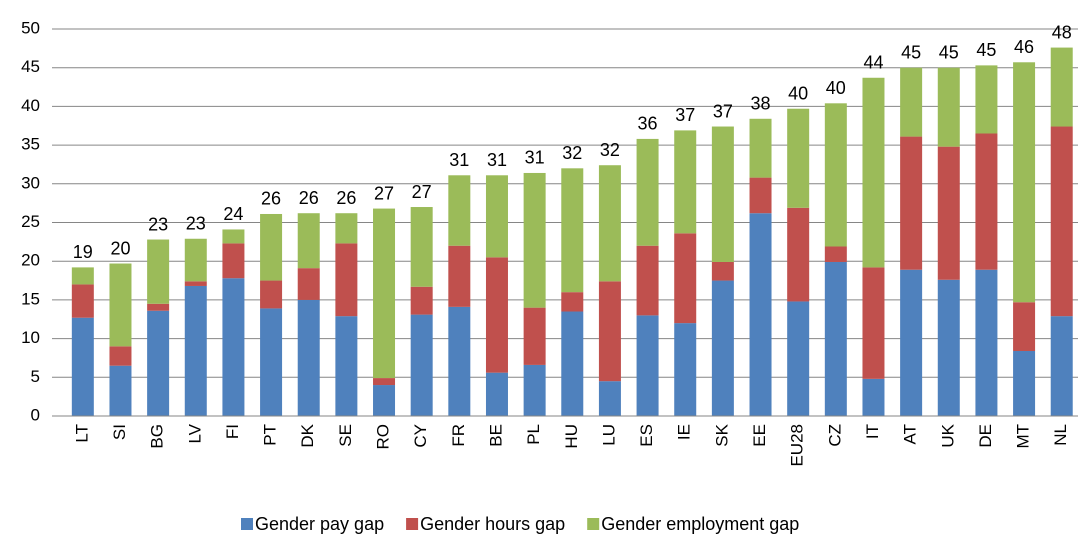  Describe the element at coordinates (684, 432) in the screenshot. I see `x-tick-label: IE` at that location.